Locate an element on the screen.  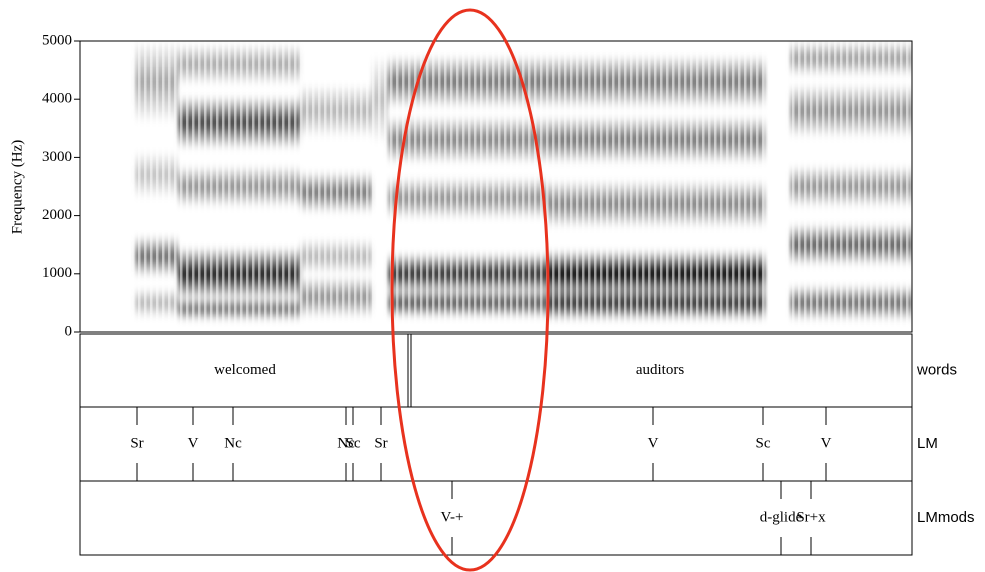
y-tick-label: 1000 is located at coordinates (57, 273).